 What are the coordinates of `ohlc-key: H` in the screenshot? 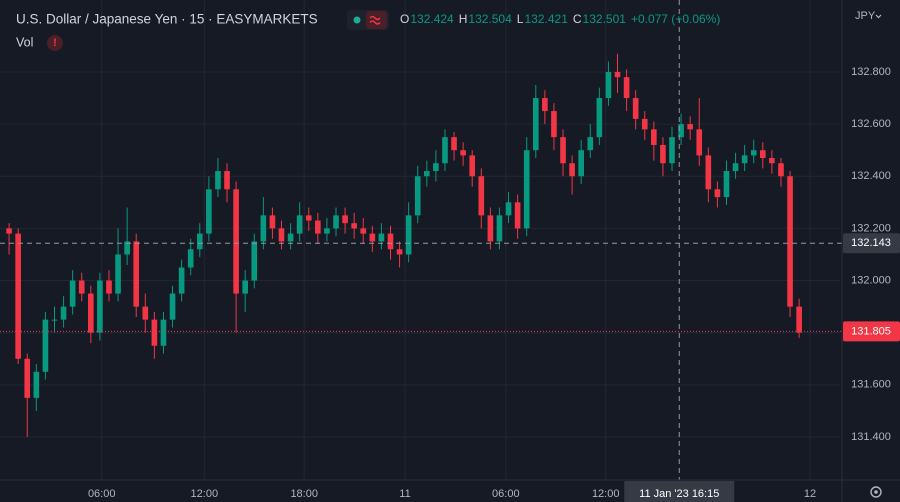 It's located at (463, 19).